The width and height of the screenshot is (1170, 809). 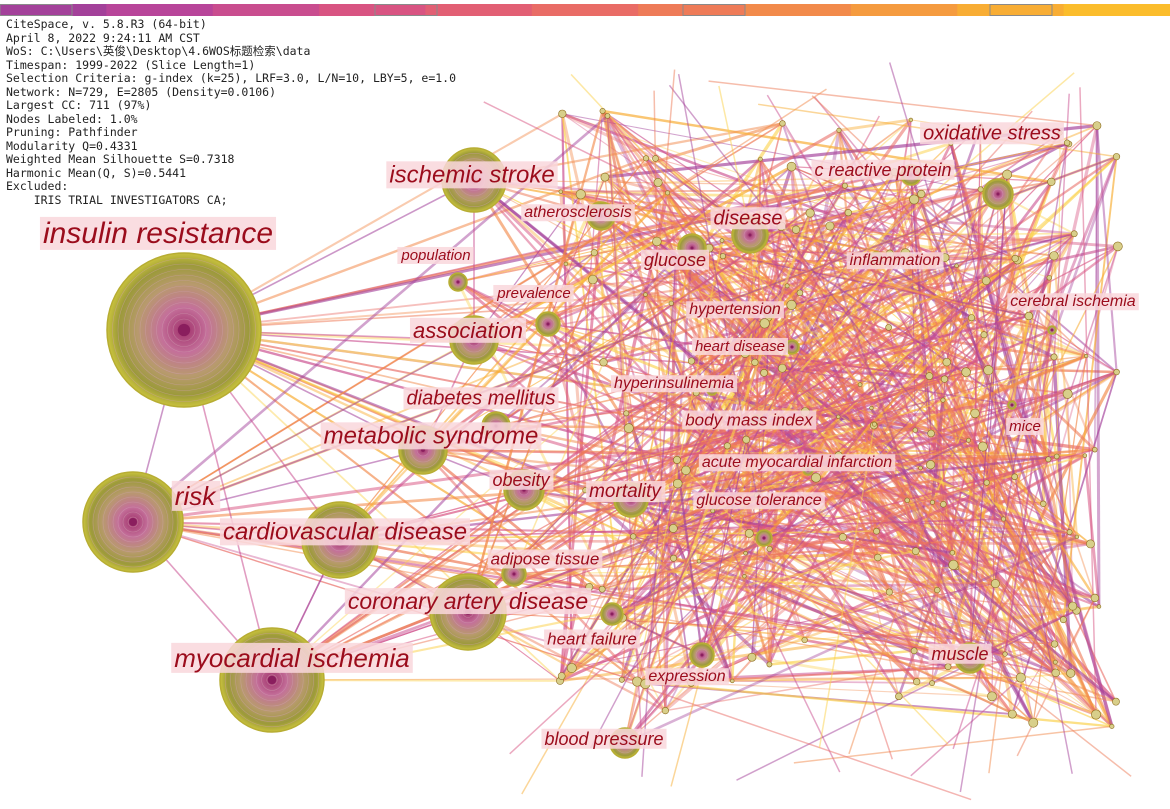 What do you see at coordinates (603, 739) in the screenshot?
I see `keyword-label: blood pressure` at bounding box center [603, 739].